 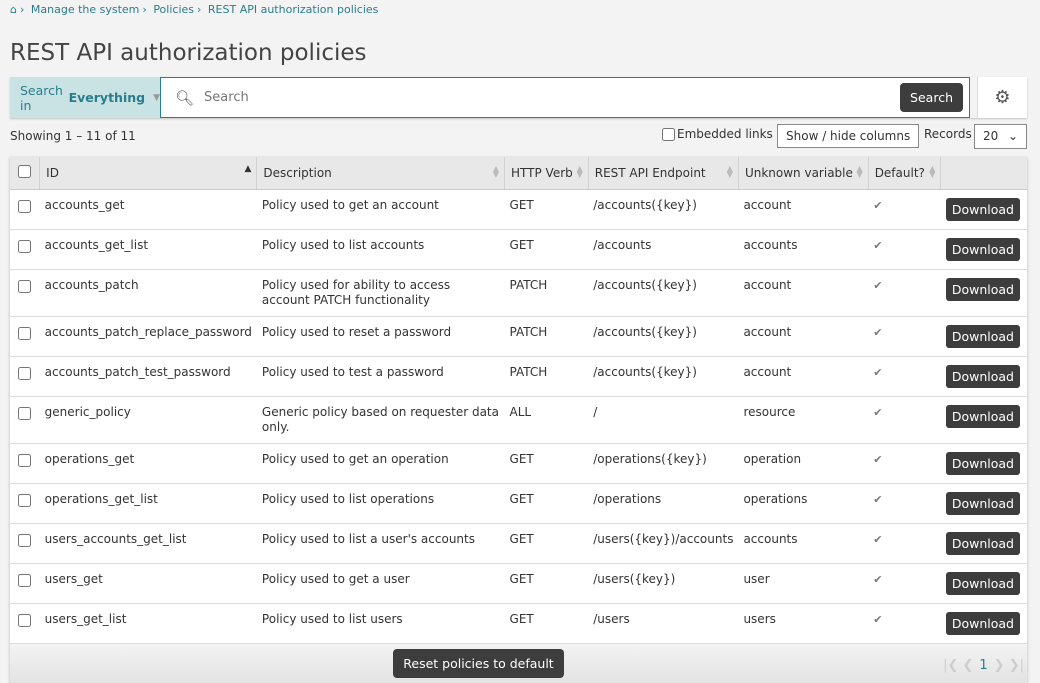 I want to click on col-id: ID ▲, so click(x=148, y=173).